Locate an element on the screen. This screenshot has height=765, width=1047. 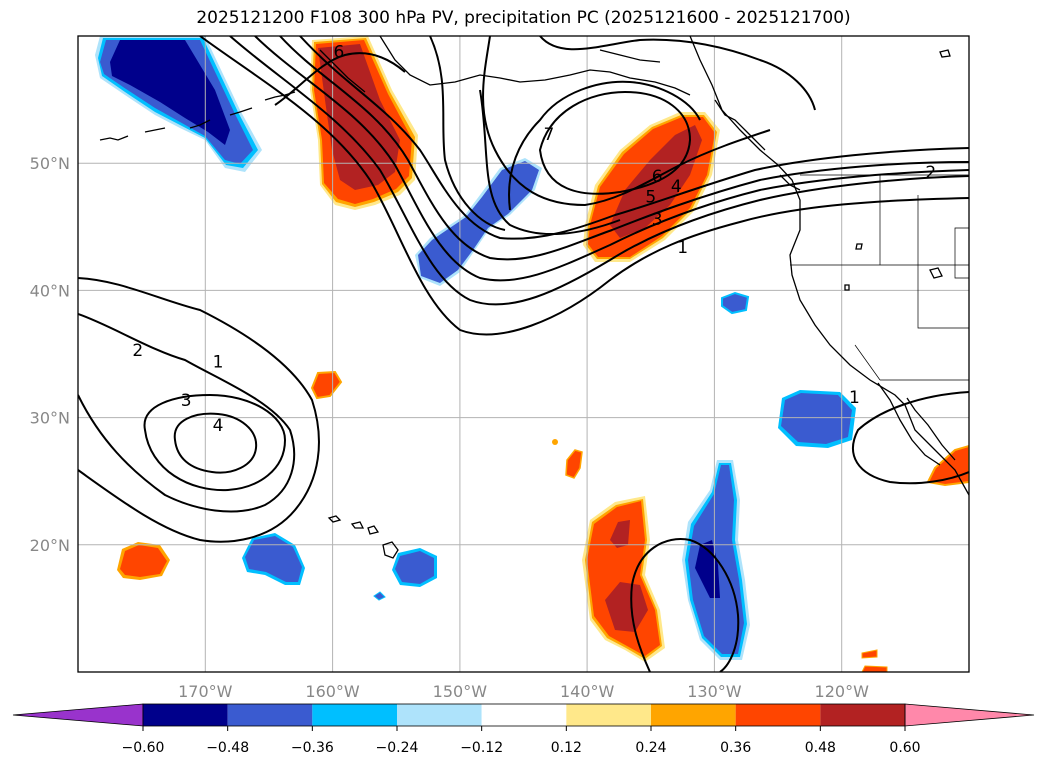
colorbar-extend-min is located at coordinates (78, 715).